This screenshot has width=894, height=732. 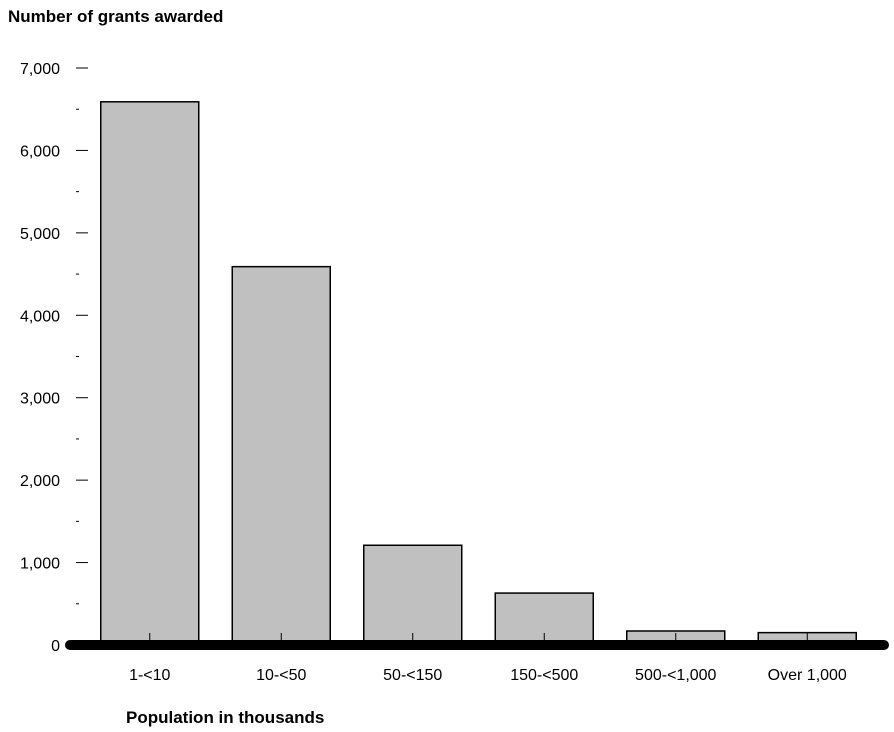 I want to click on y-tick-label: 5,000, so click(x=40, y=234).